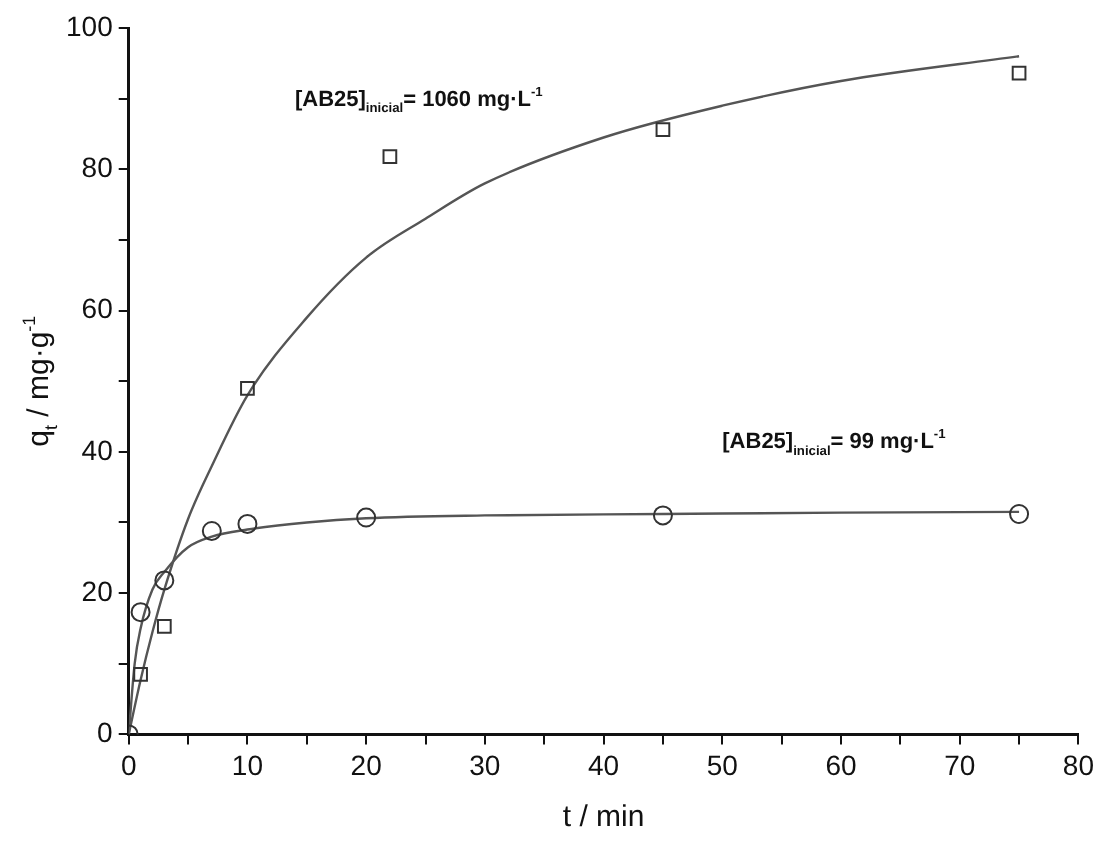  Describe the element at coordinates (960, 764) in the screenshot. I see `x-tick-label: 70` at that location.